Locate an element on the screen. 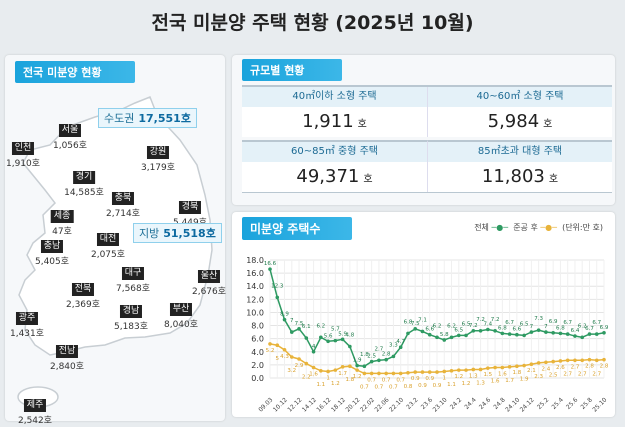 This screenshot has width=625, height=427. region-name: 인천 is located at coordinates (23, 148).